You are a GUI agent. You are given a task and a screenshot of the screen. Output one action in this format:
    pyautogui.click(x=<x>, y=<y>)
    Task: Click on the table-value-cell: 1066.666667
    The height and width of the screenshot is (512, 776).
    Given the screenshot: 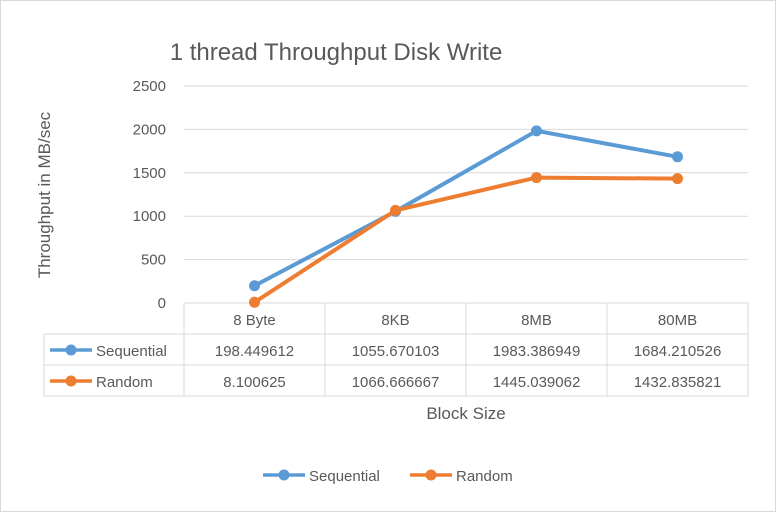 What is the action you would take?
    pyautogui.click(x=396, y=382)
    